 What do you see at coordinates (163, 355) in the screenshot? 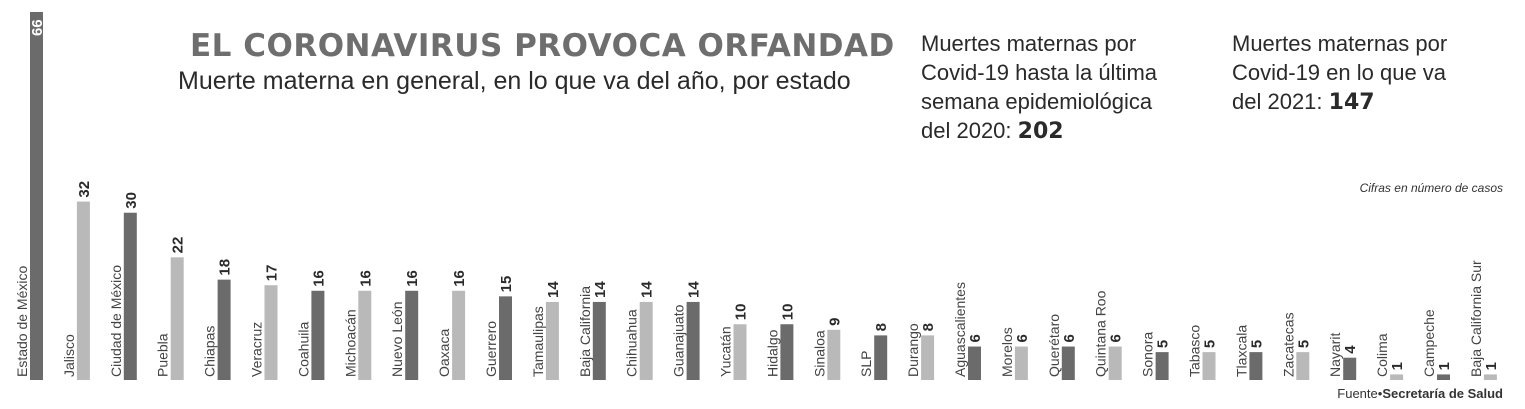
I see `category-label: Puebla` at bounding box center [163, 355].